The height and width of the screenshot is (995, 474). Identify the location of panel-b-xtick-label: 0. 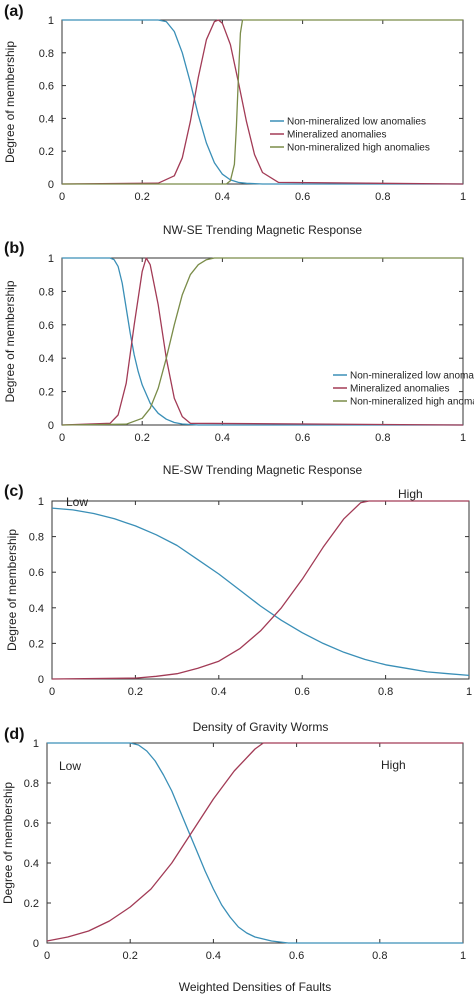
(62, 438).